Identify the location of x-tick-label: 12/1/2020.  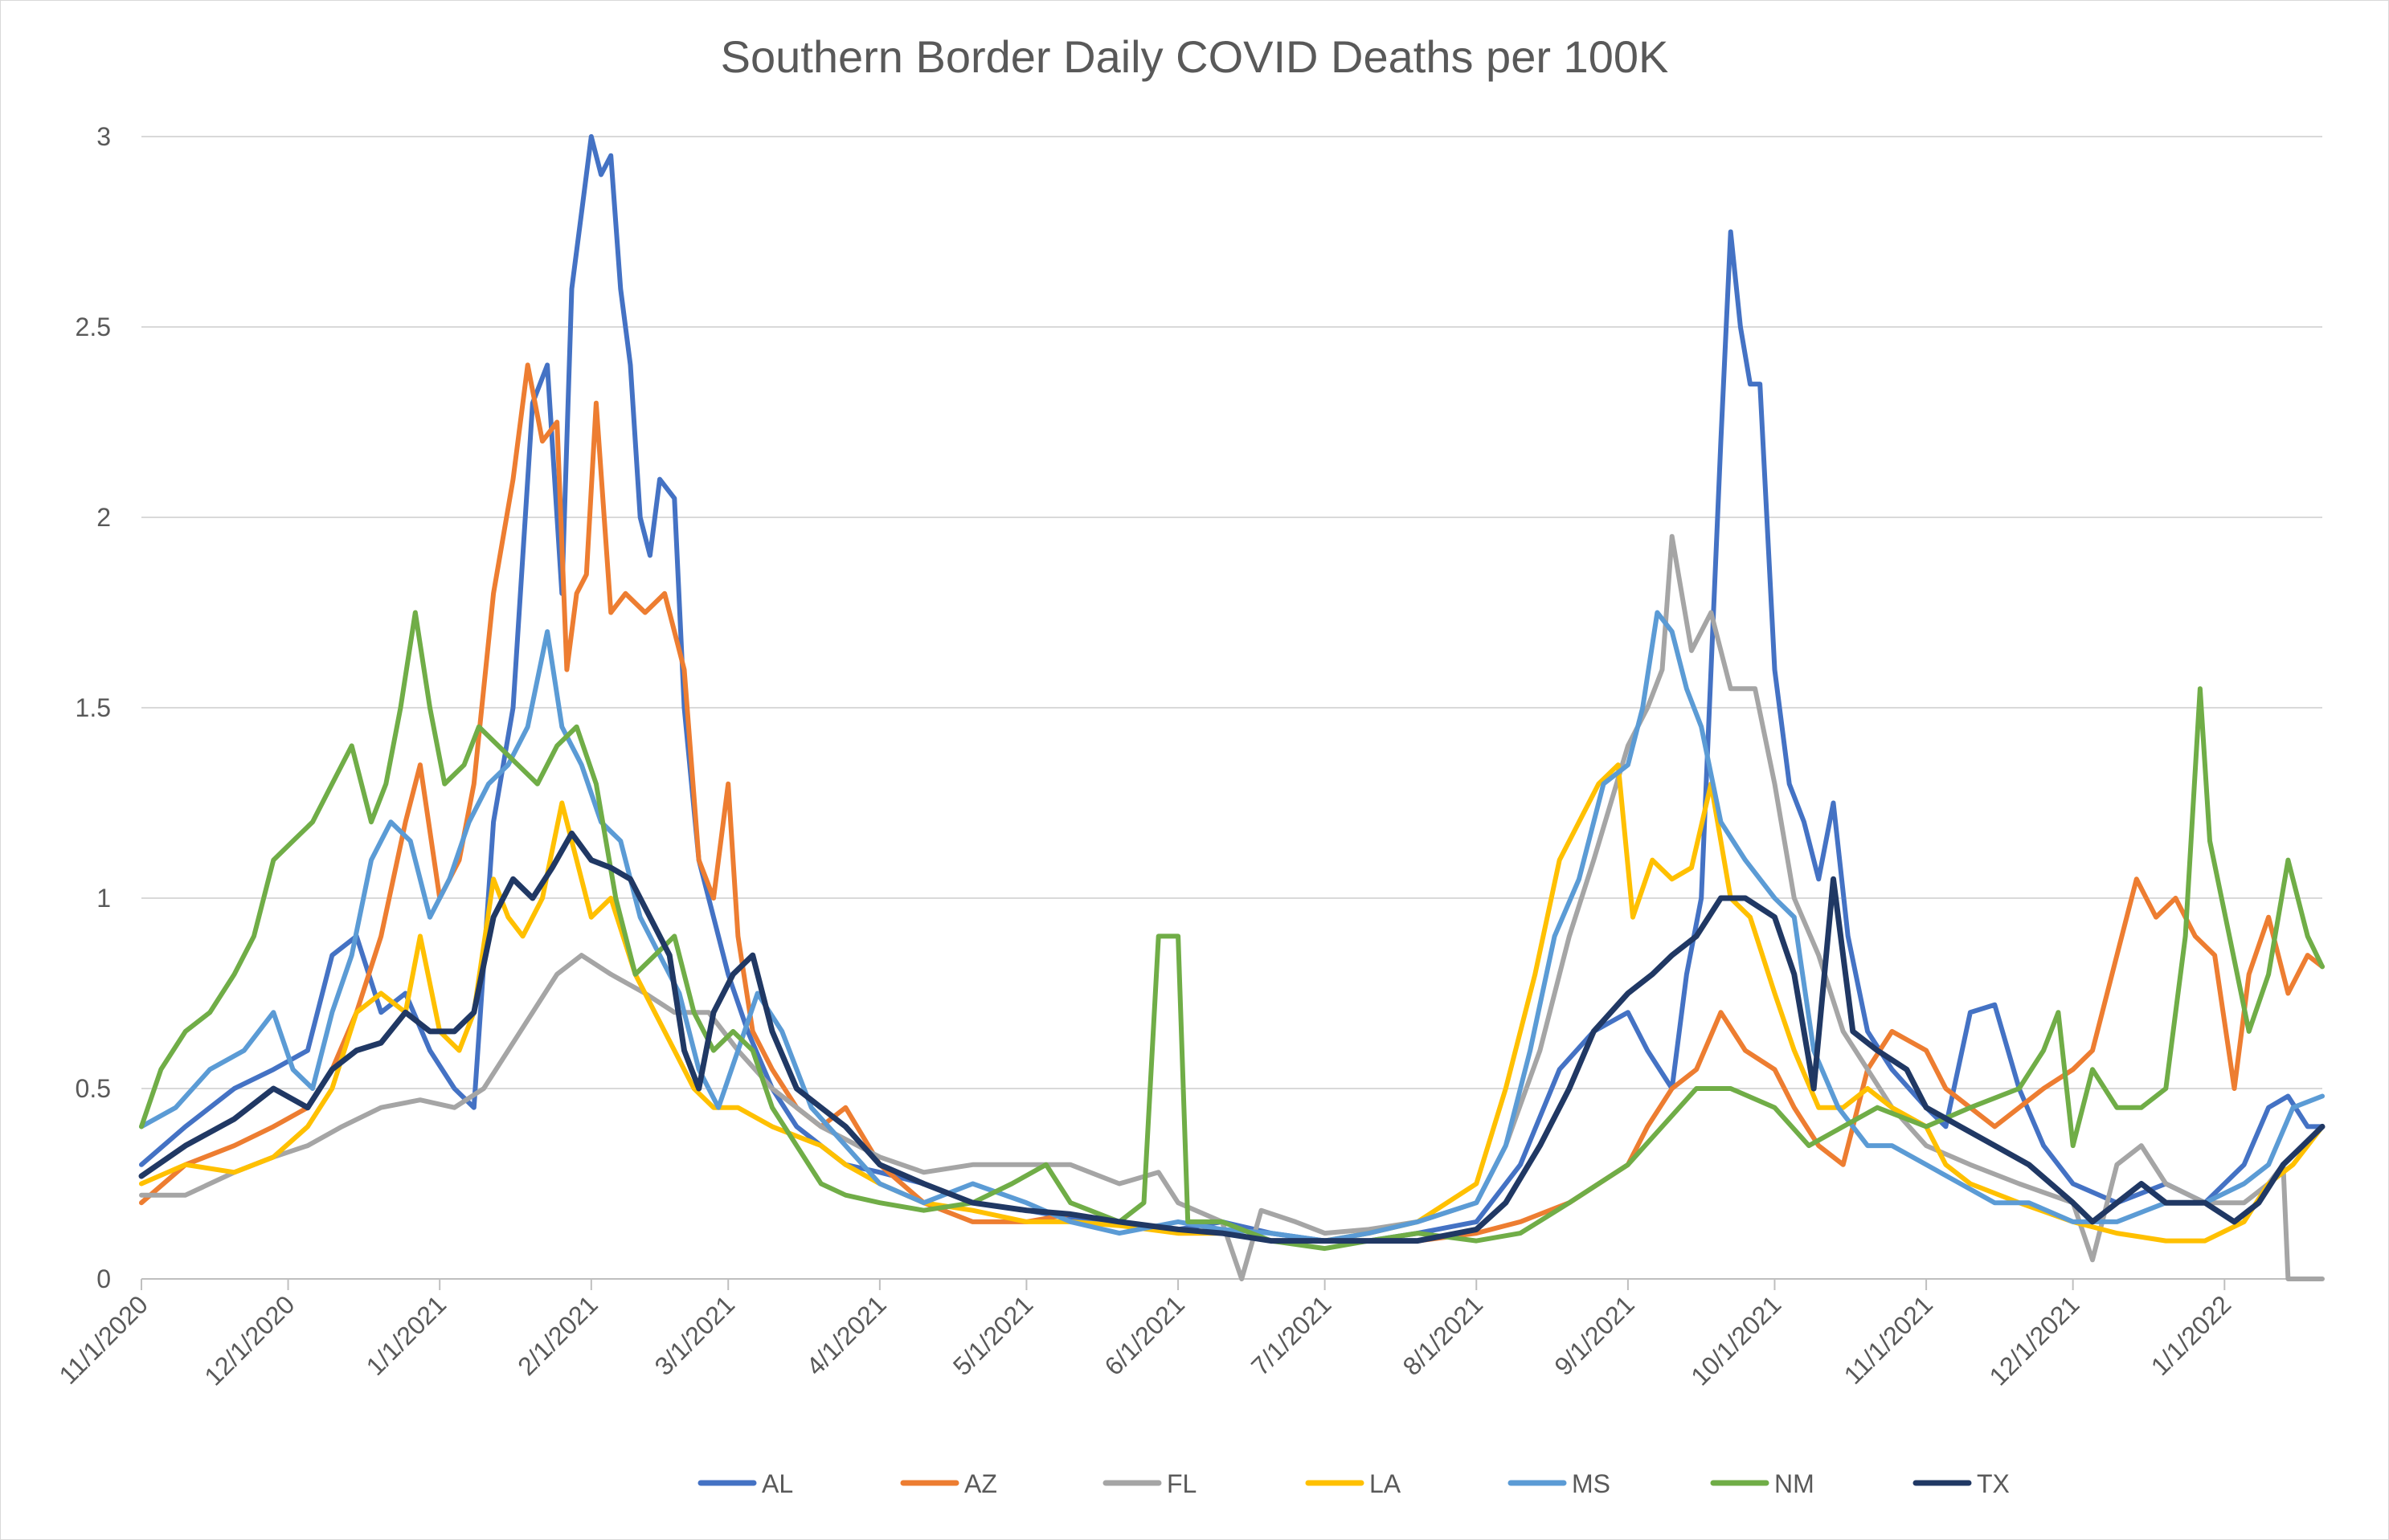
(249, 1340).